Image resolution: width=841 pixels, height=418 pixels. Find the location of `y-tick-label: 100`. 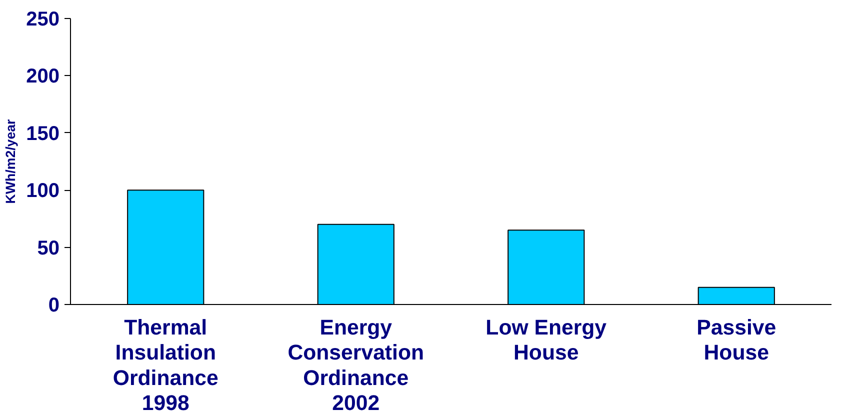

y-tick-label: 100 is located at coordinates (43, 191).